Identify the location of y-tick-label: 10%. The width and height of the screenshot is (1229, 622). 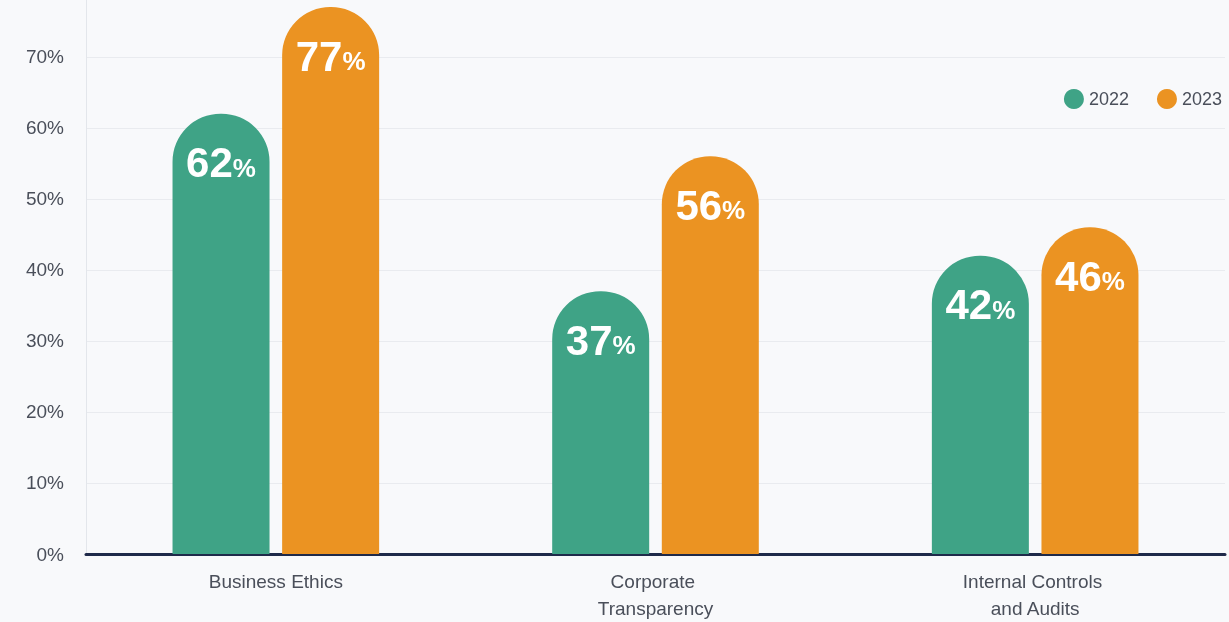
(45, 483).